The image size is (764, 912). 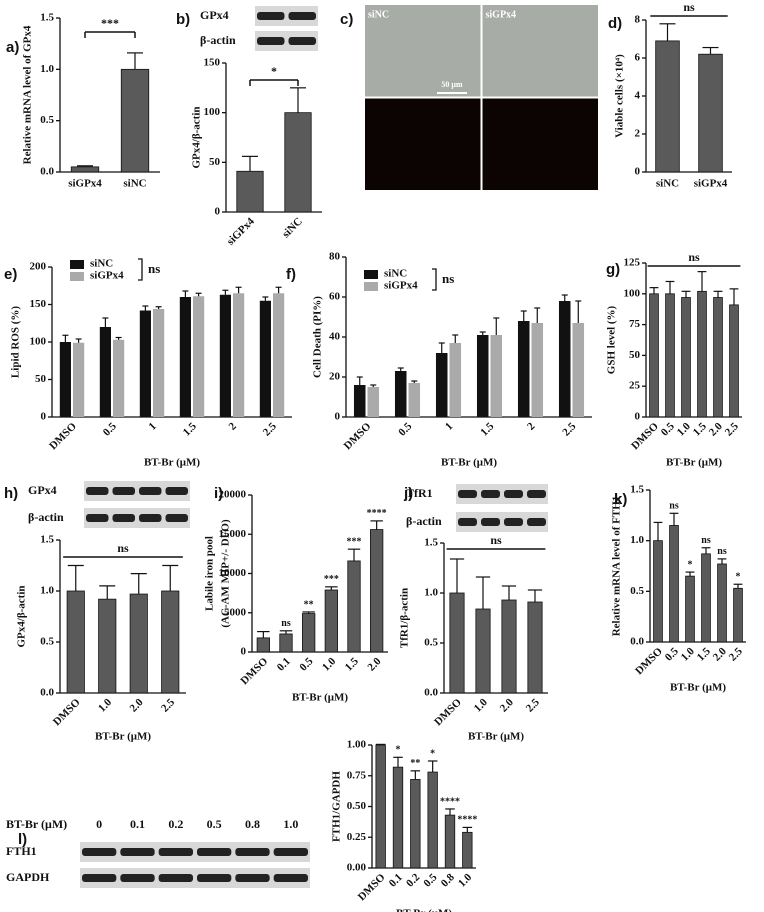 What do you see at coordinates (335, 297) in the screenshot?
I see `y-tick-label: 60` at bounding box center [335, 297].